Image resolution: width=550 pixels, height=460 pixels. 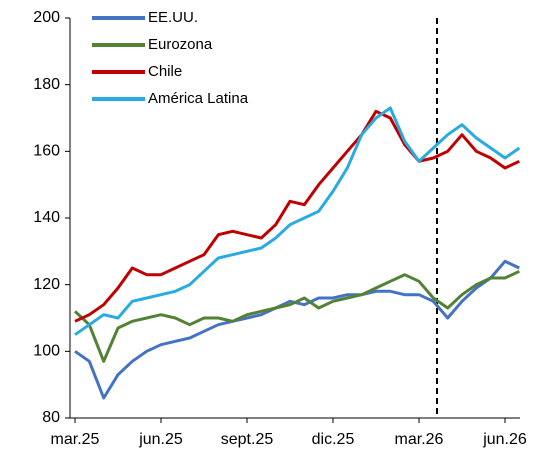 What do you see at coordinates (46, 17) in the screenshot?
I see `y-tick-label: 200` at bounding box center [46, 17].